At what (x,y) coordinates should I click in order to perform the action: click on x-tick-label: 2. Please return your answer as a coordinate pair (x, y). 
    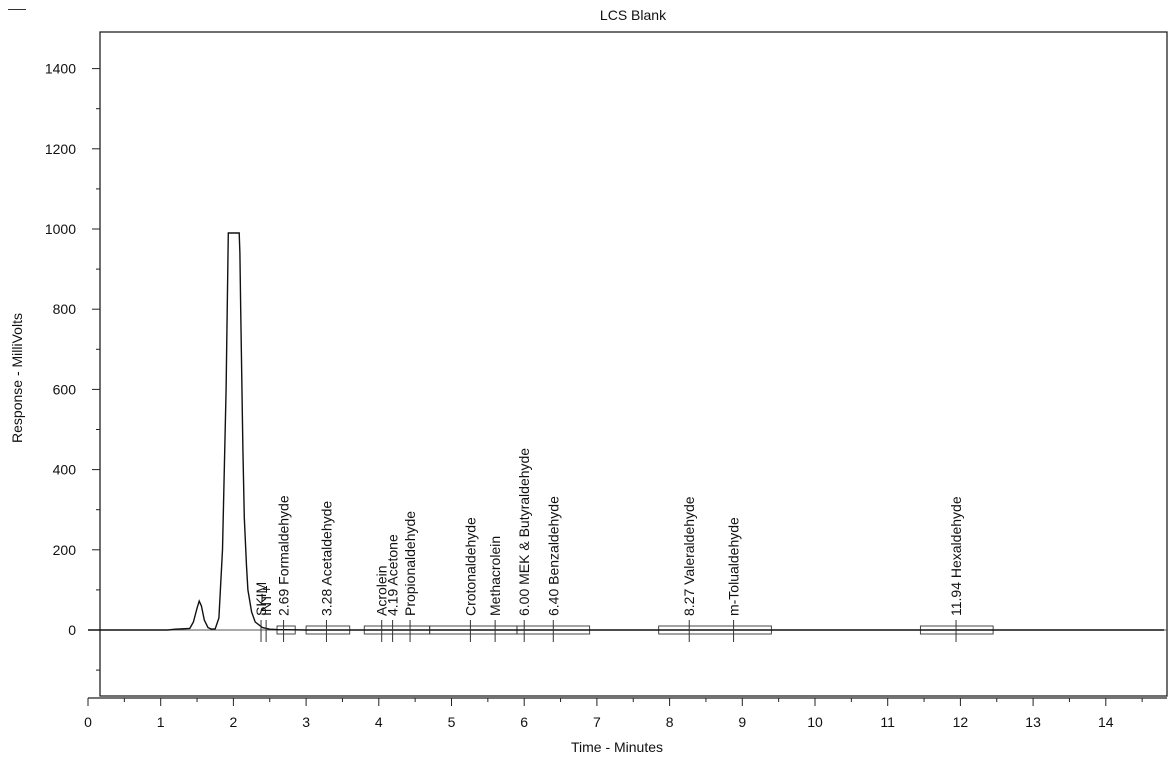
    Looking at the image, I should click on (234, 722).